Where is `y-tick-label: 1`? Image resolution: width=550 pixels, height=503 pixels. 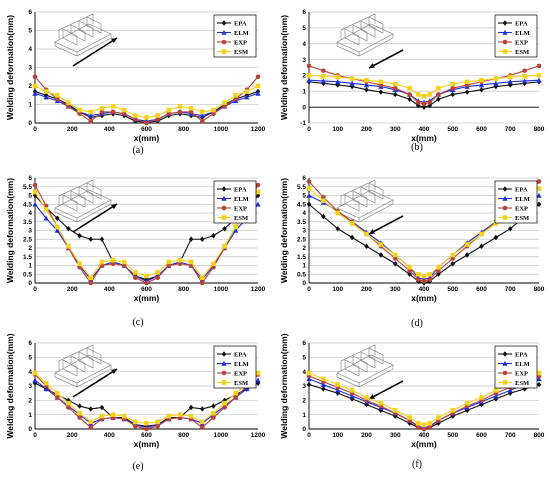
y-tick-label: 1 is located at coordinates (304, 91).